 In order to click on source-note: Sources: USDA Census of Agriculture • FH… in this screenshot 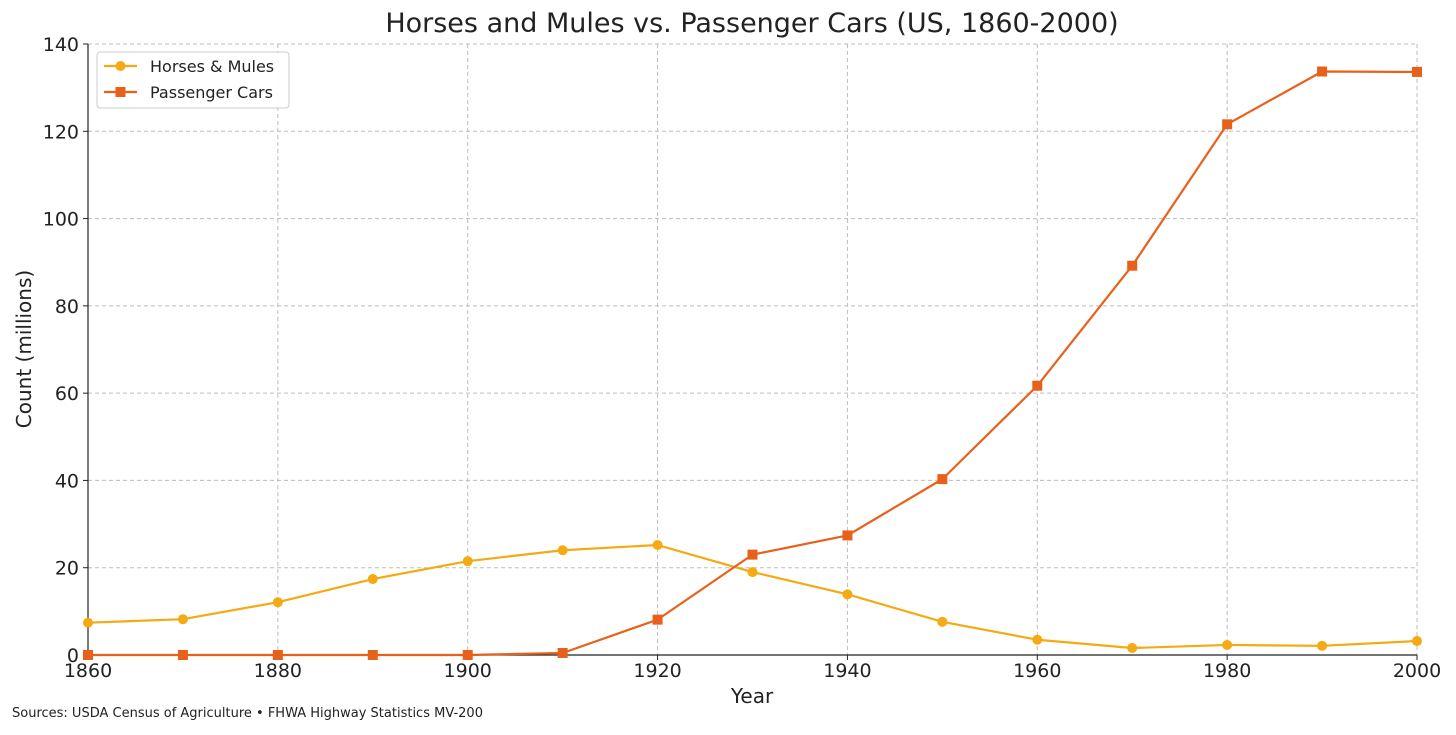, I will do `click(247, 713)`.